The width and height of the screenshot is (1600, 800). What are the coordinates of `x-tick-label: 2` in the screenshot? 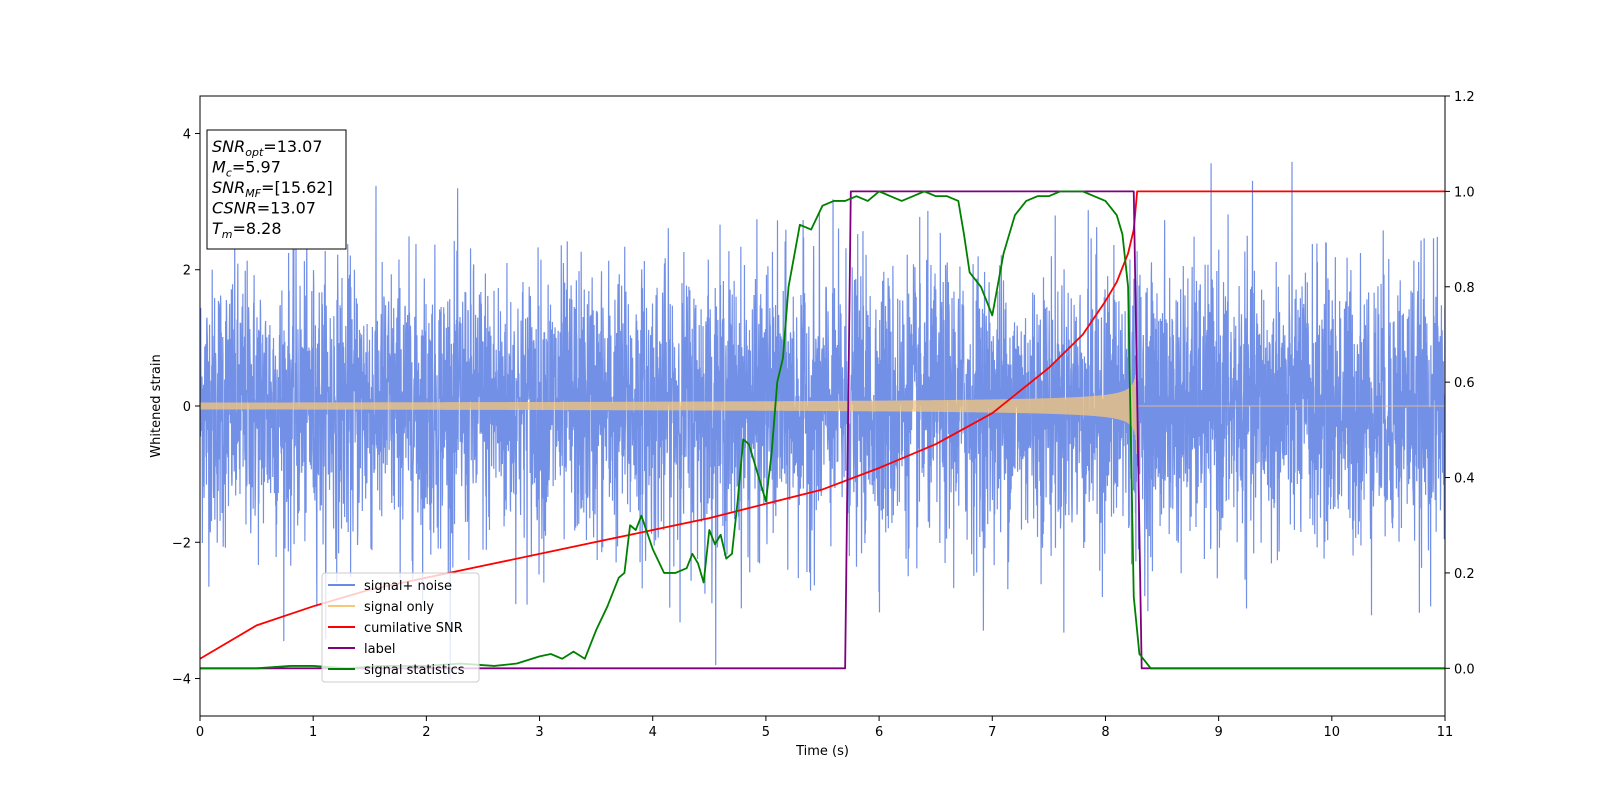 It's located at (426, 732).